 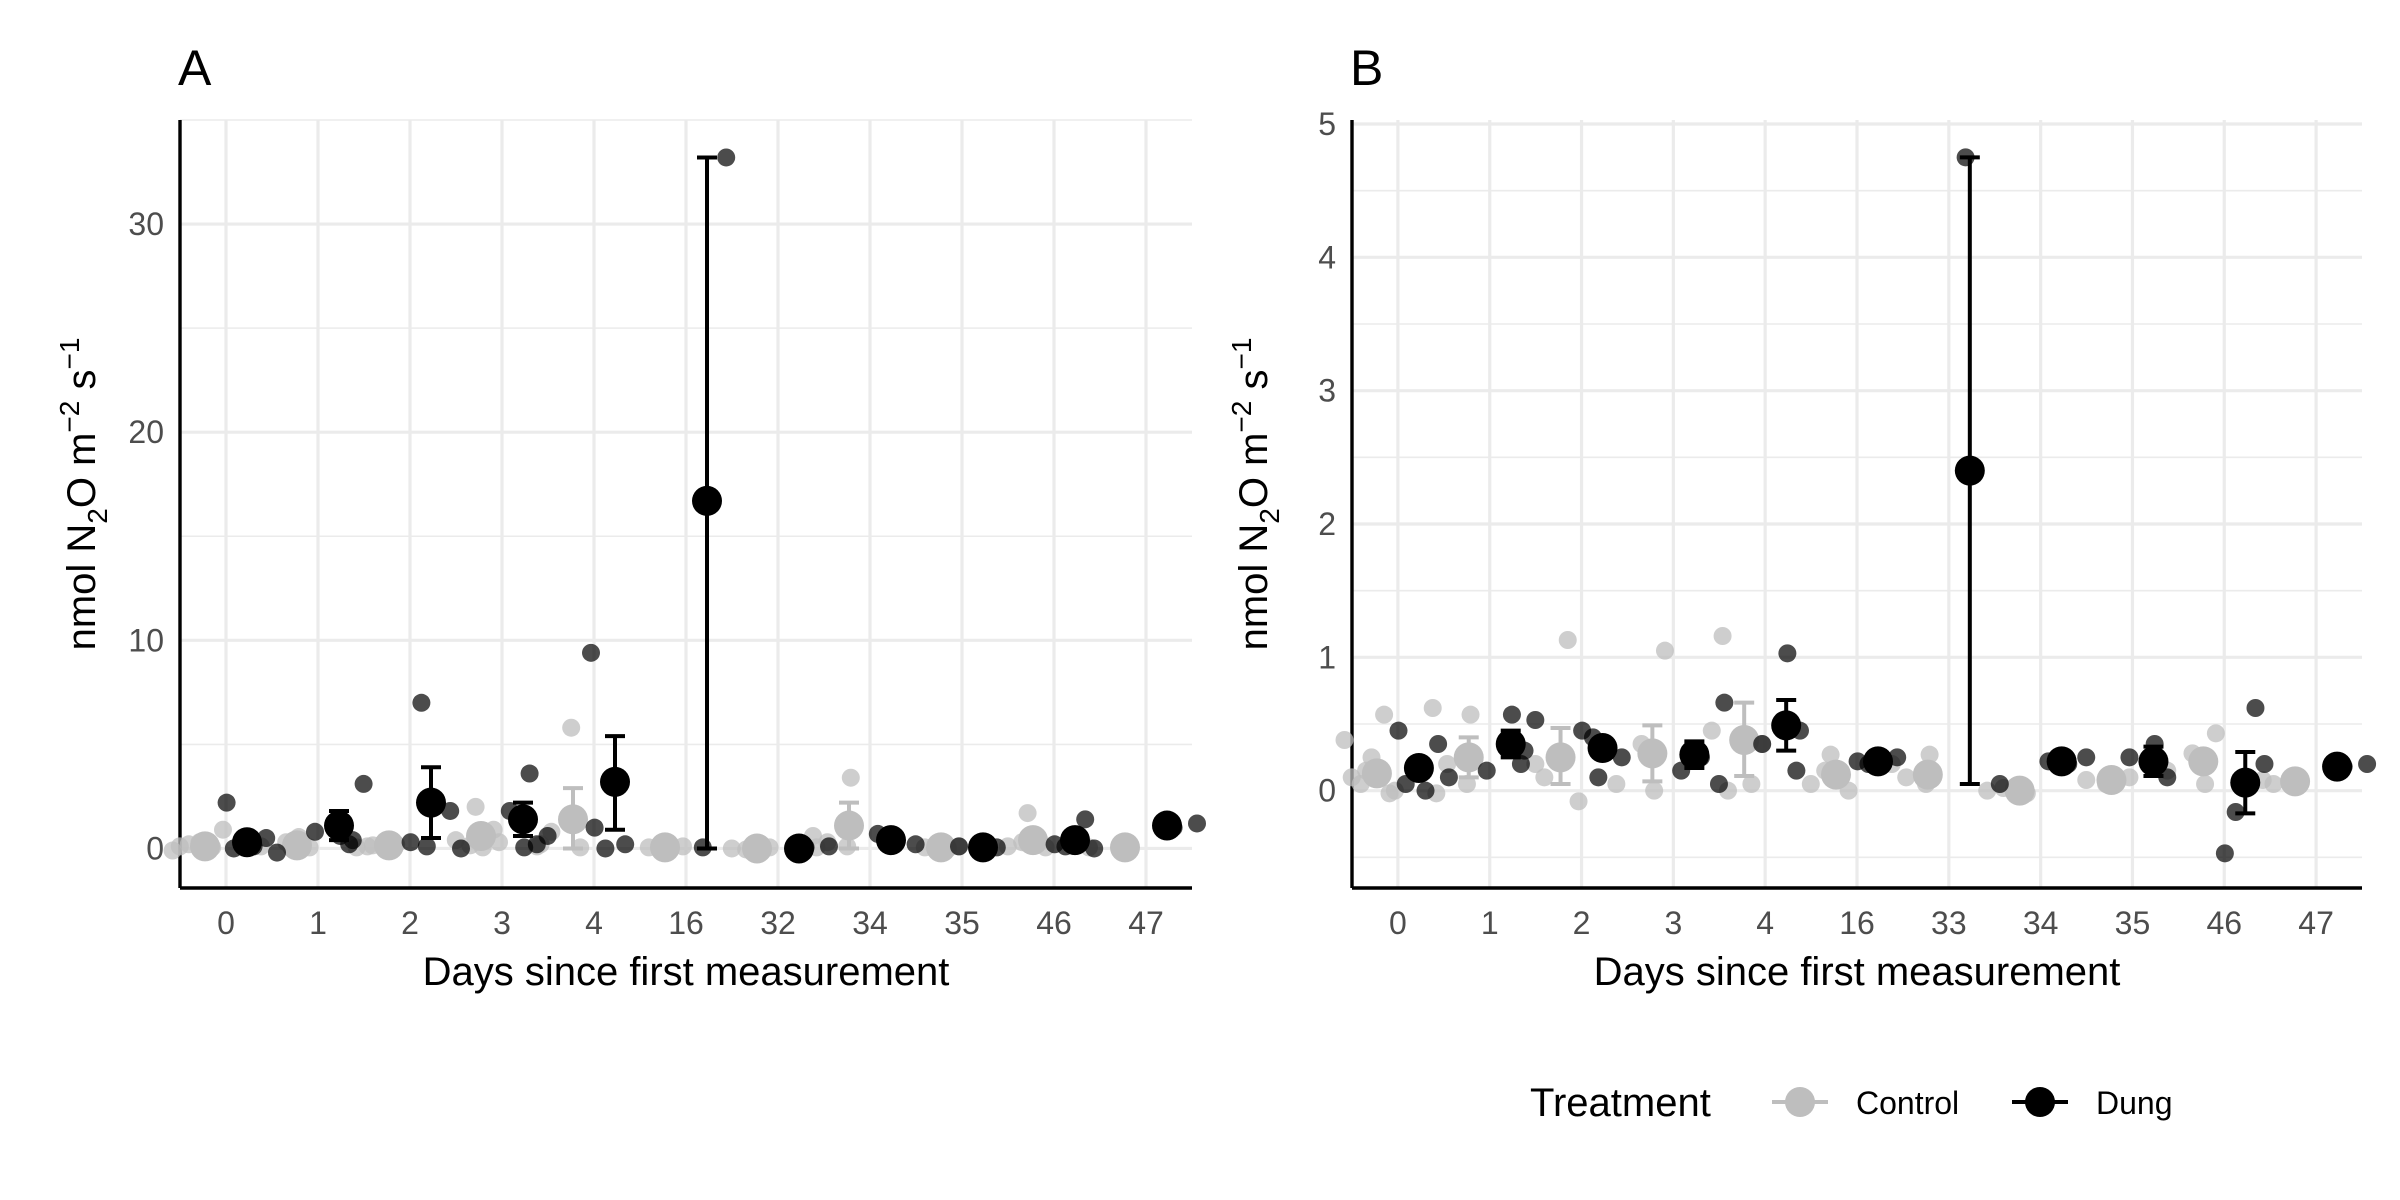 I want to click on series-control, so click(x=651, y=791).